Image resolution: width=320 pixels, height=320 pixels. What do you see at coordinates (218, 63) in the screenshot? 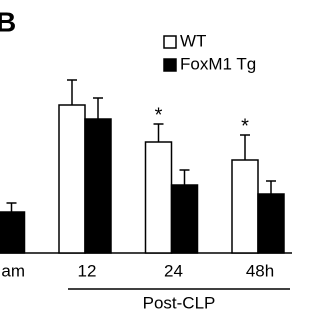
I see `legend-label: FoxM1 Tg` at bounding box center [218, 63].